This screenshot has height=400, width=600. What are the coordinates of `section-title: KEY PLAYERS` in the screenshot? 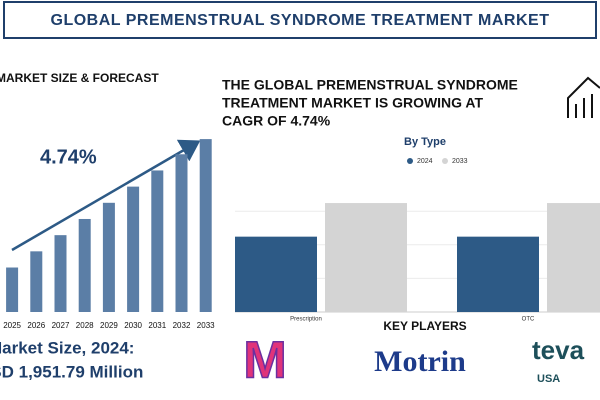 It's located at (424, 326).